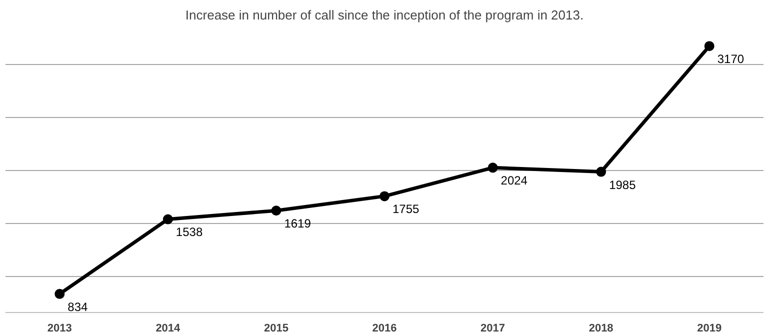 This screenshot has width=768, height=334. I want to click on data-label: 1619, so click(298, 223).